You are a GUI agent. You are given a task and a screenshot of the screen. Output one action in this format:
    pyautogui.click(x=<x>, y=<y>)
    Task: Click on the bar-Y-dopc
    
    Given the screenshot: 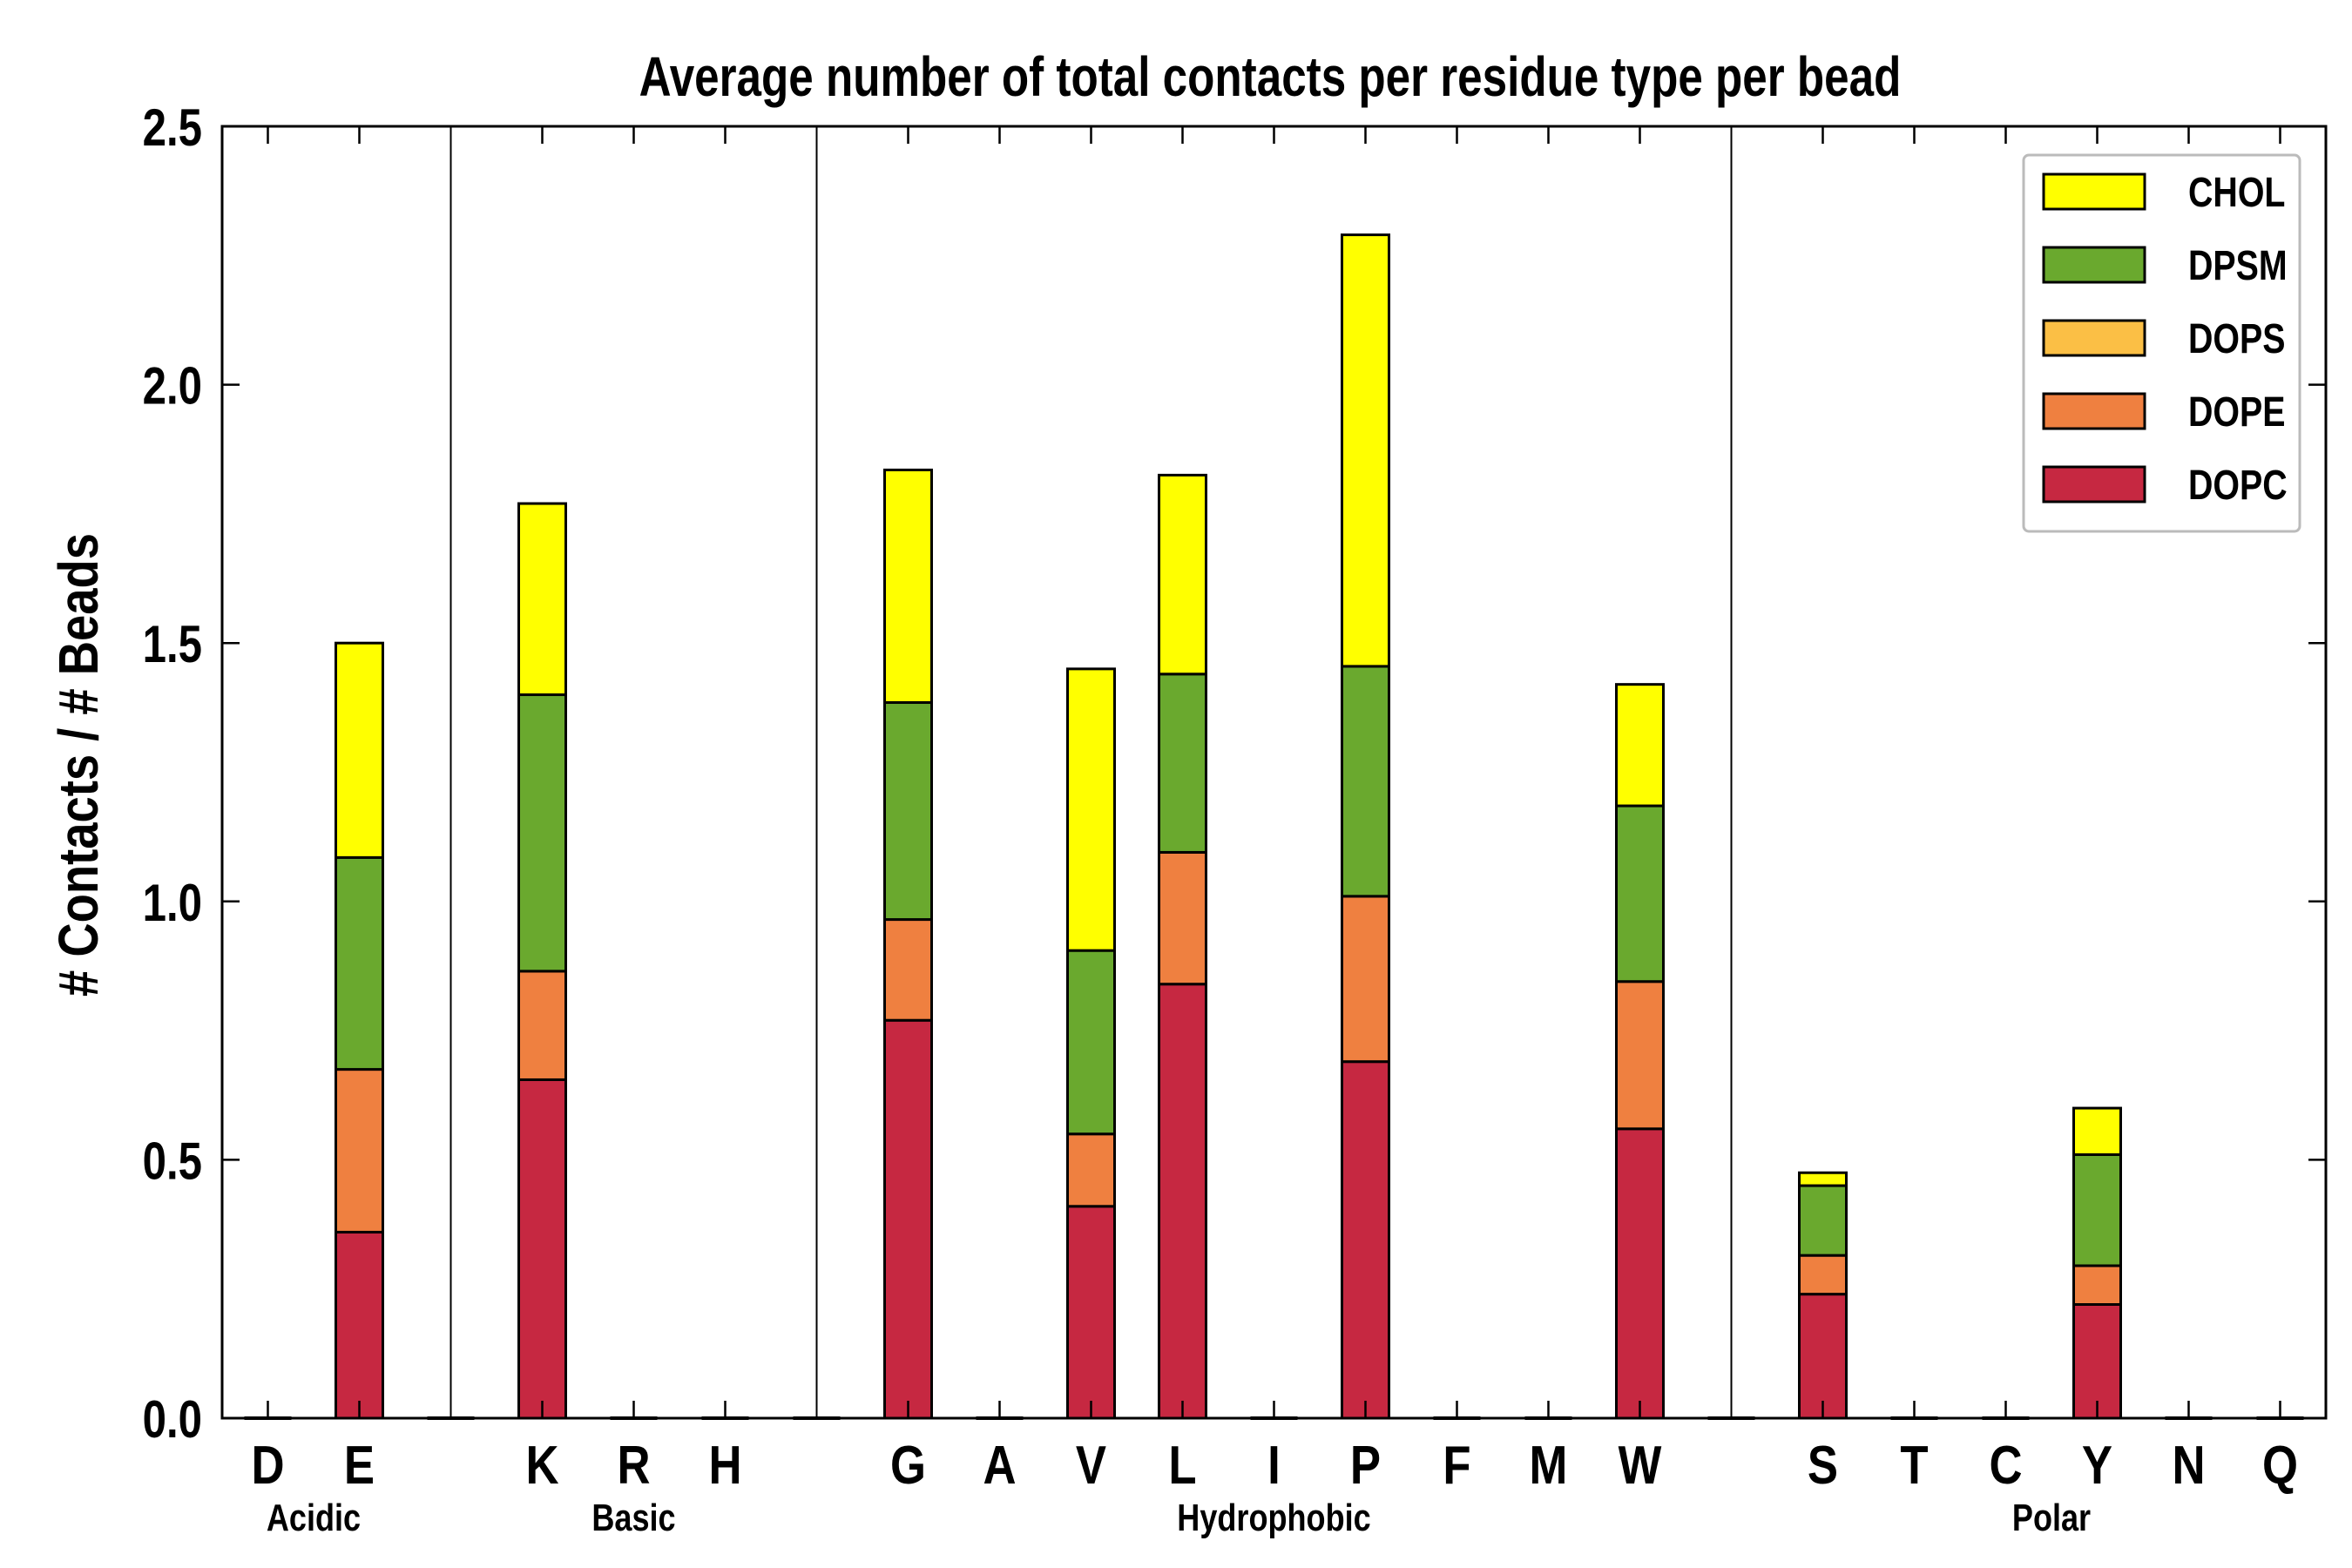 What is the action you would take?
    pyautogui.click(x=2097, y=1361)
    